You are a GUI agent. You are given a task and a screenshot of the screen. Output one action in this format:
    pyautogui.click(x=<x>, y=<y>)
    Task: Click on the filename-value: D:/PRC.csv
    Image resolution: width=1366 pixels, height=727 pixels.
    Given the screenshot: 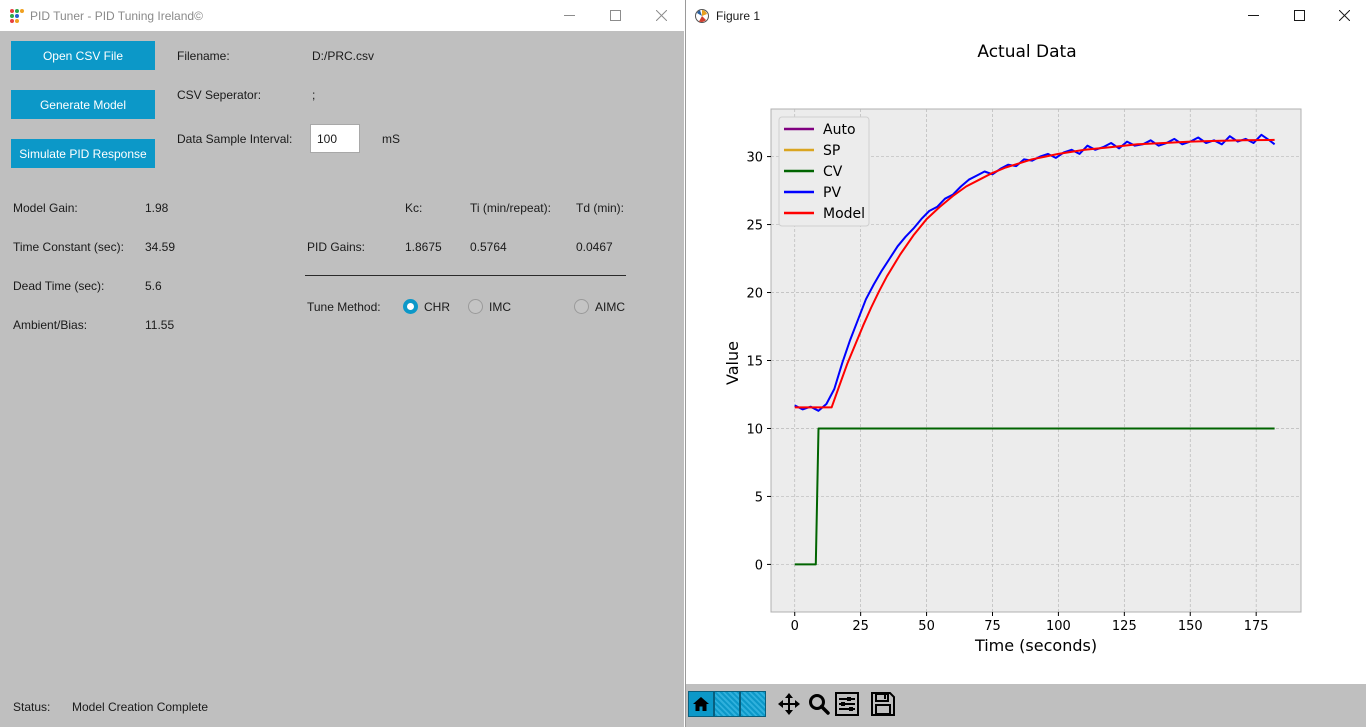 What is the action you would take?
    pyautogui.click(x=343, y=56)
    